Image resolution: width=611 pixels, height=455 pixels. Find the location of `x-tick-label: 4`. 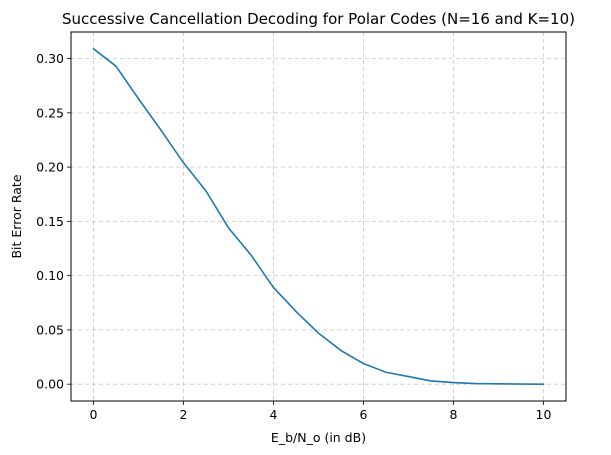

x-tick-label: 4 is located at coordinates (274, 414).